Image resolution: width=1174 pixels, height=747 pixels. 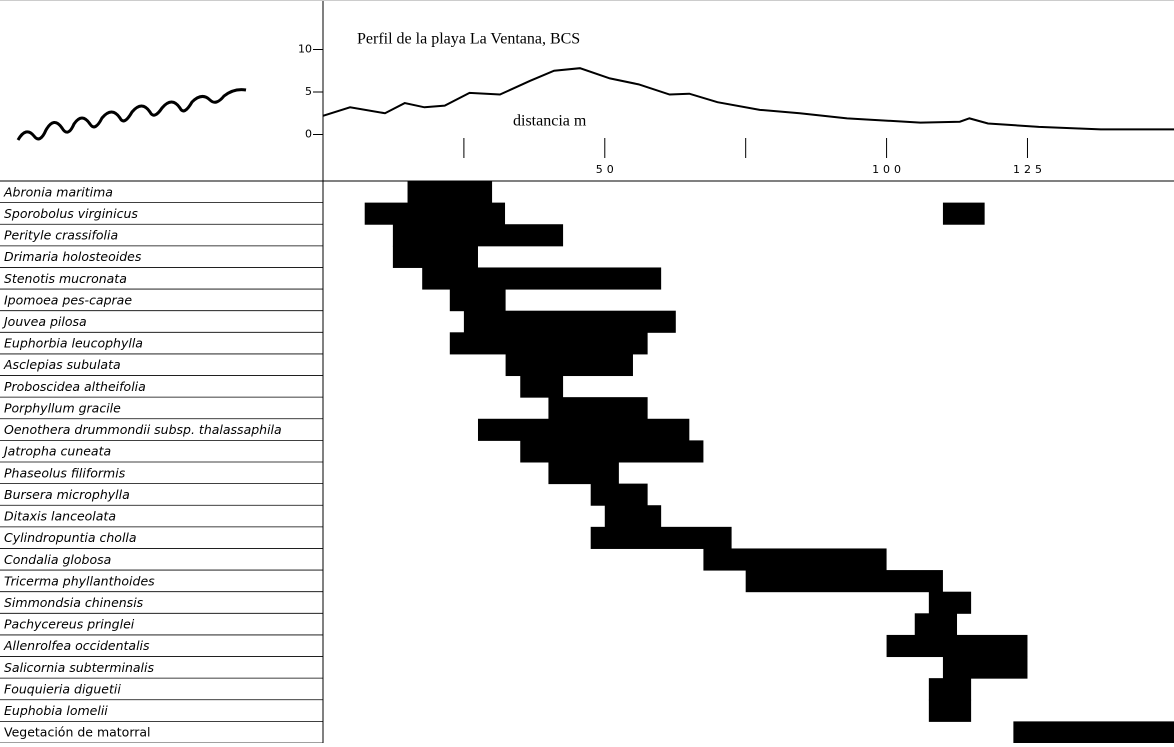 What do you see at coordinates (70, 537) in the screenshot?
I see `species-label: Cylindropuntia cholla` at bounding box center [70, 537].